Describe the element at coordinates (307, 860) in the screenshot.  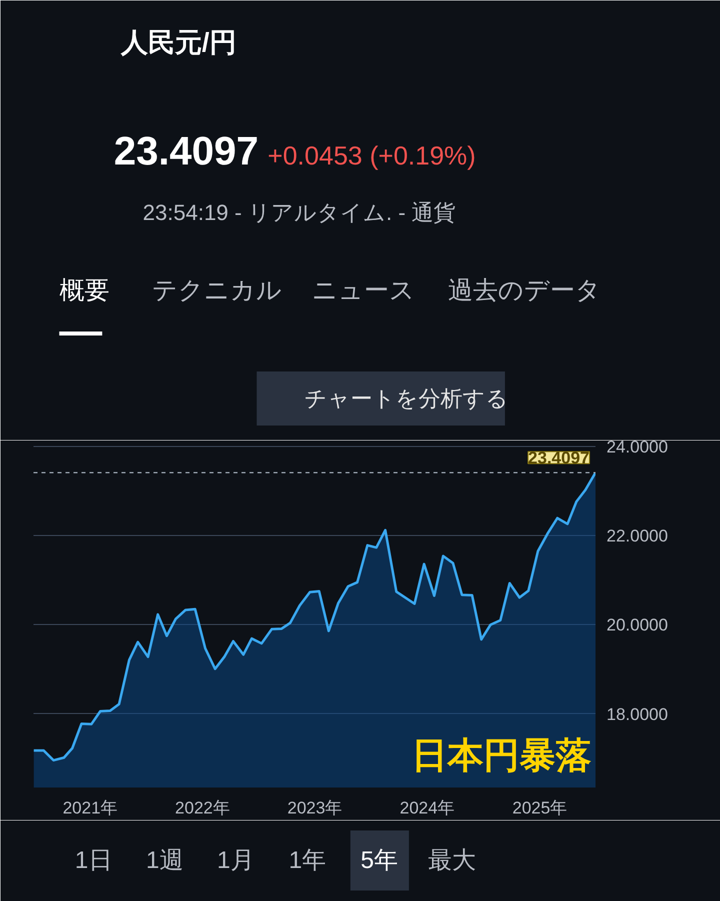
I see `text: 1年` at that location.